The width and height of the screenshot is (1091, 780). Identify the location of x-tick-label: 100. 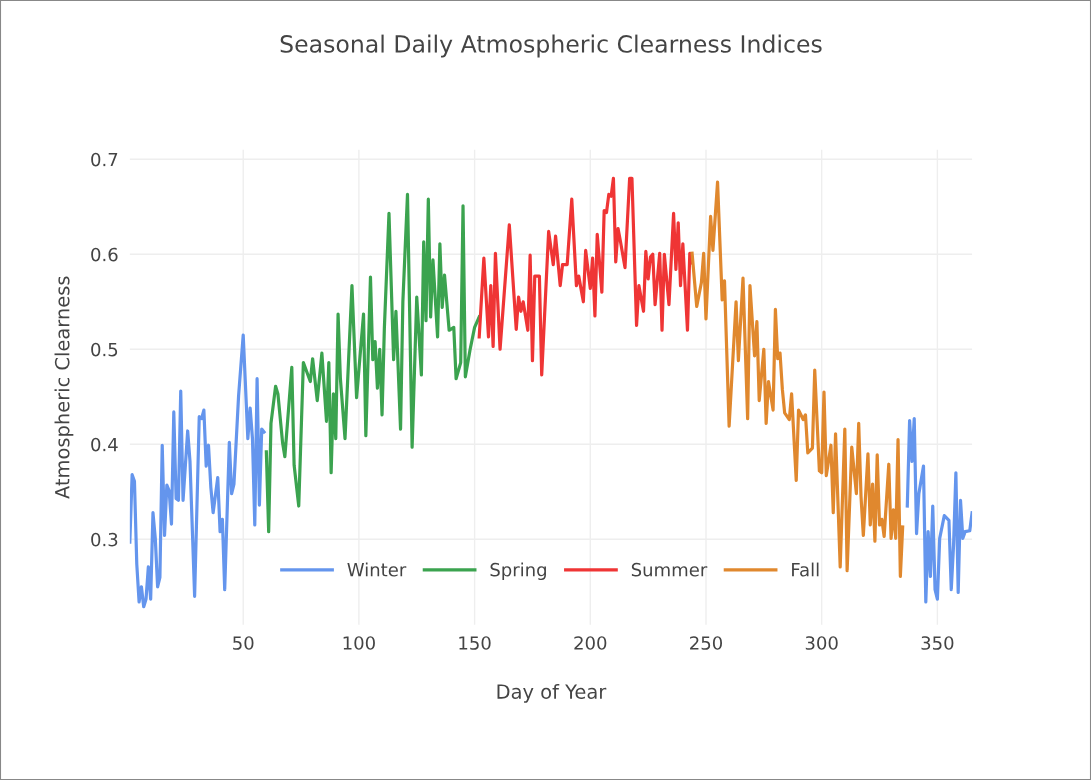
(359, 643).